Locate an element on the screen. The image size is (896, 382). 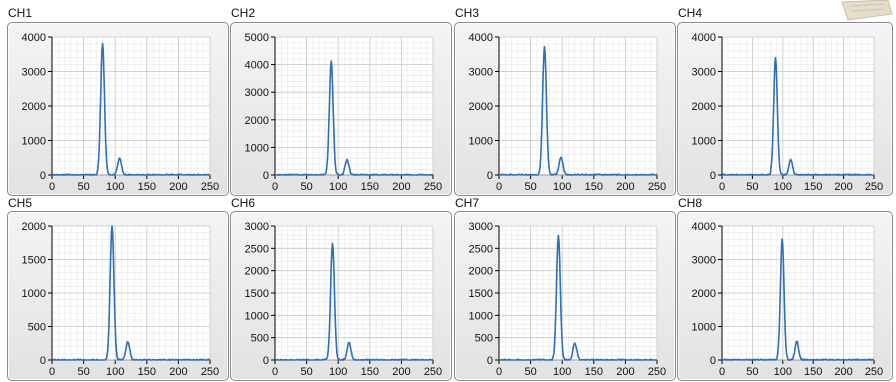
channel-label-ch2: CH2 is located at coordinates (243, 13).